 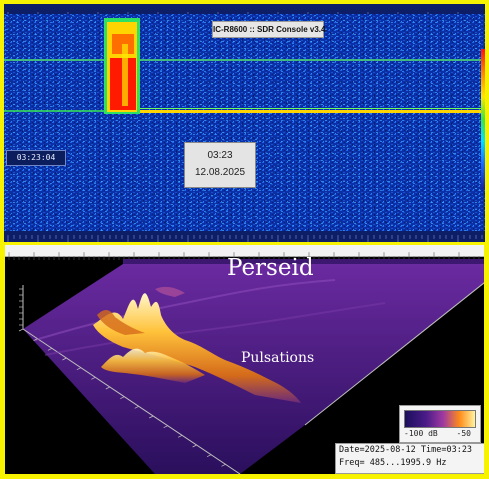 I want to click on bottom-ruler-ticks, so click(x=245, y=238).